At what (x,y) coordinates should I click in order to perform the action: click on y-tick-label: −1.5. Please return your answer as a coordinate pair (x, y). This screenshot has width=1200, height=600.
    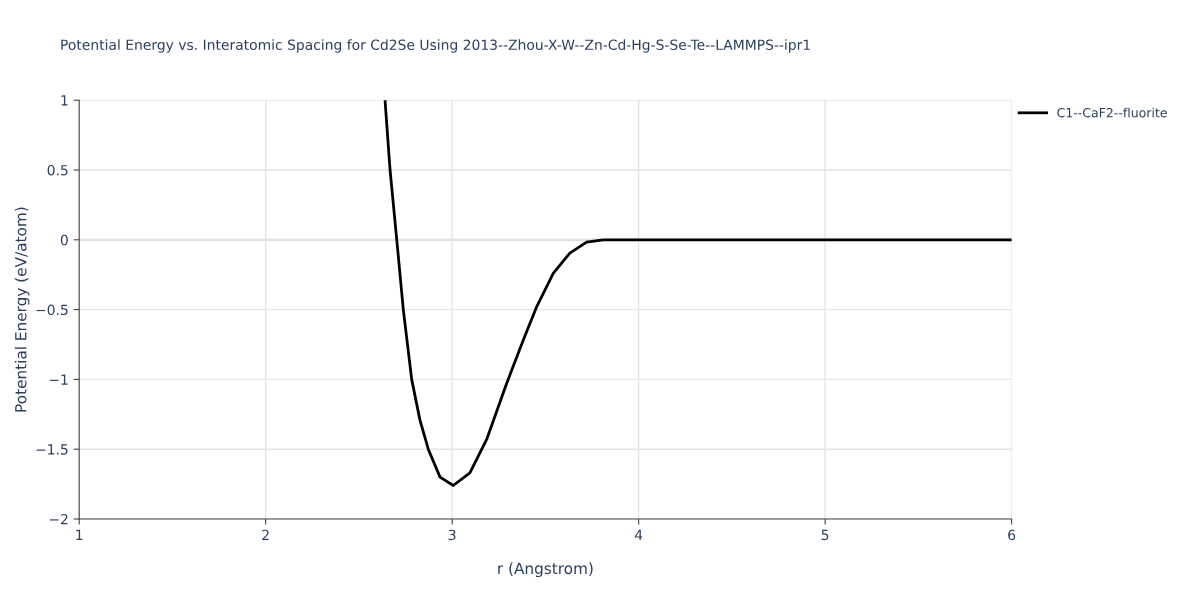
    Looking at the image, I should click on (52, 449).